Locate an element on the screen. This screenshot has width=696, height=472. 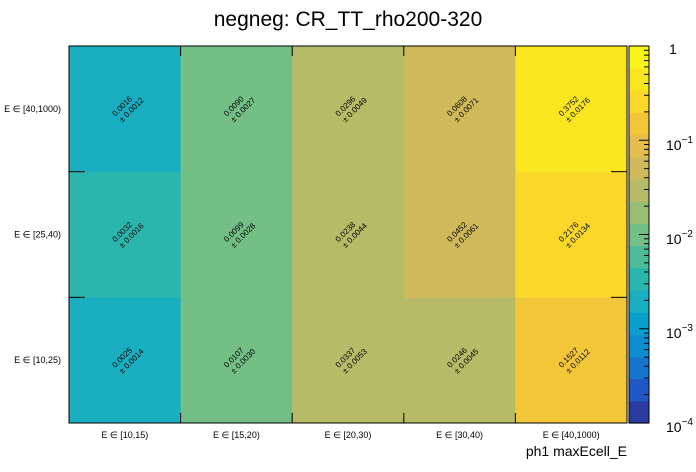
x-tick-label: E ∈ [20,30) is located at coordinates (348, 435).